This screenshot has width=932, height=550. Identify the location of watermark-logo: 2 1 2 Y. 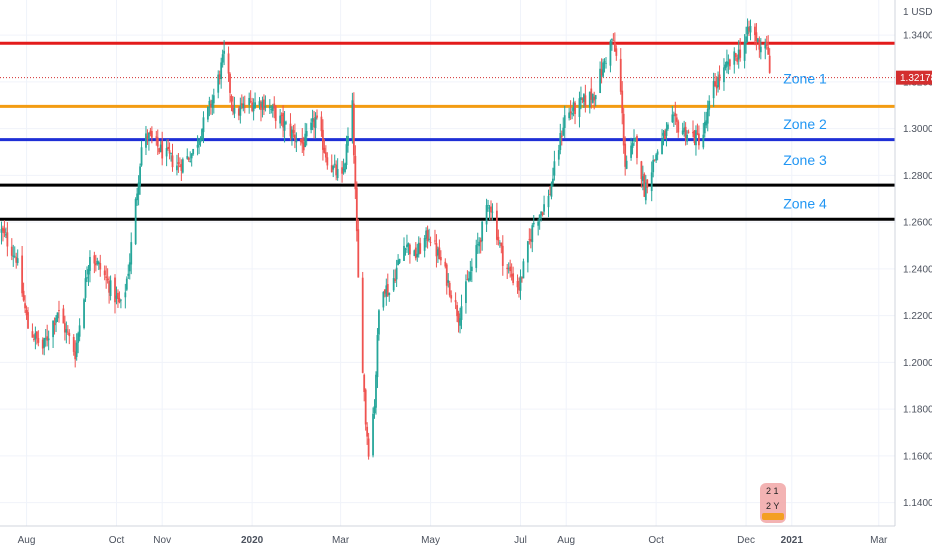
(773, 503).